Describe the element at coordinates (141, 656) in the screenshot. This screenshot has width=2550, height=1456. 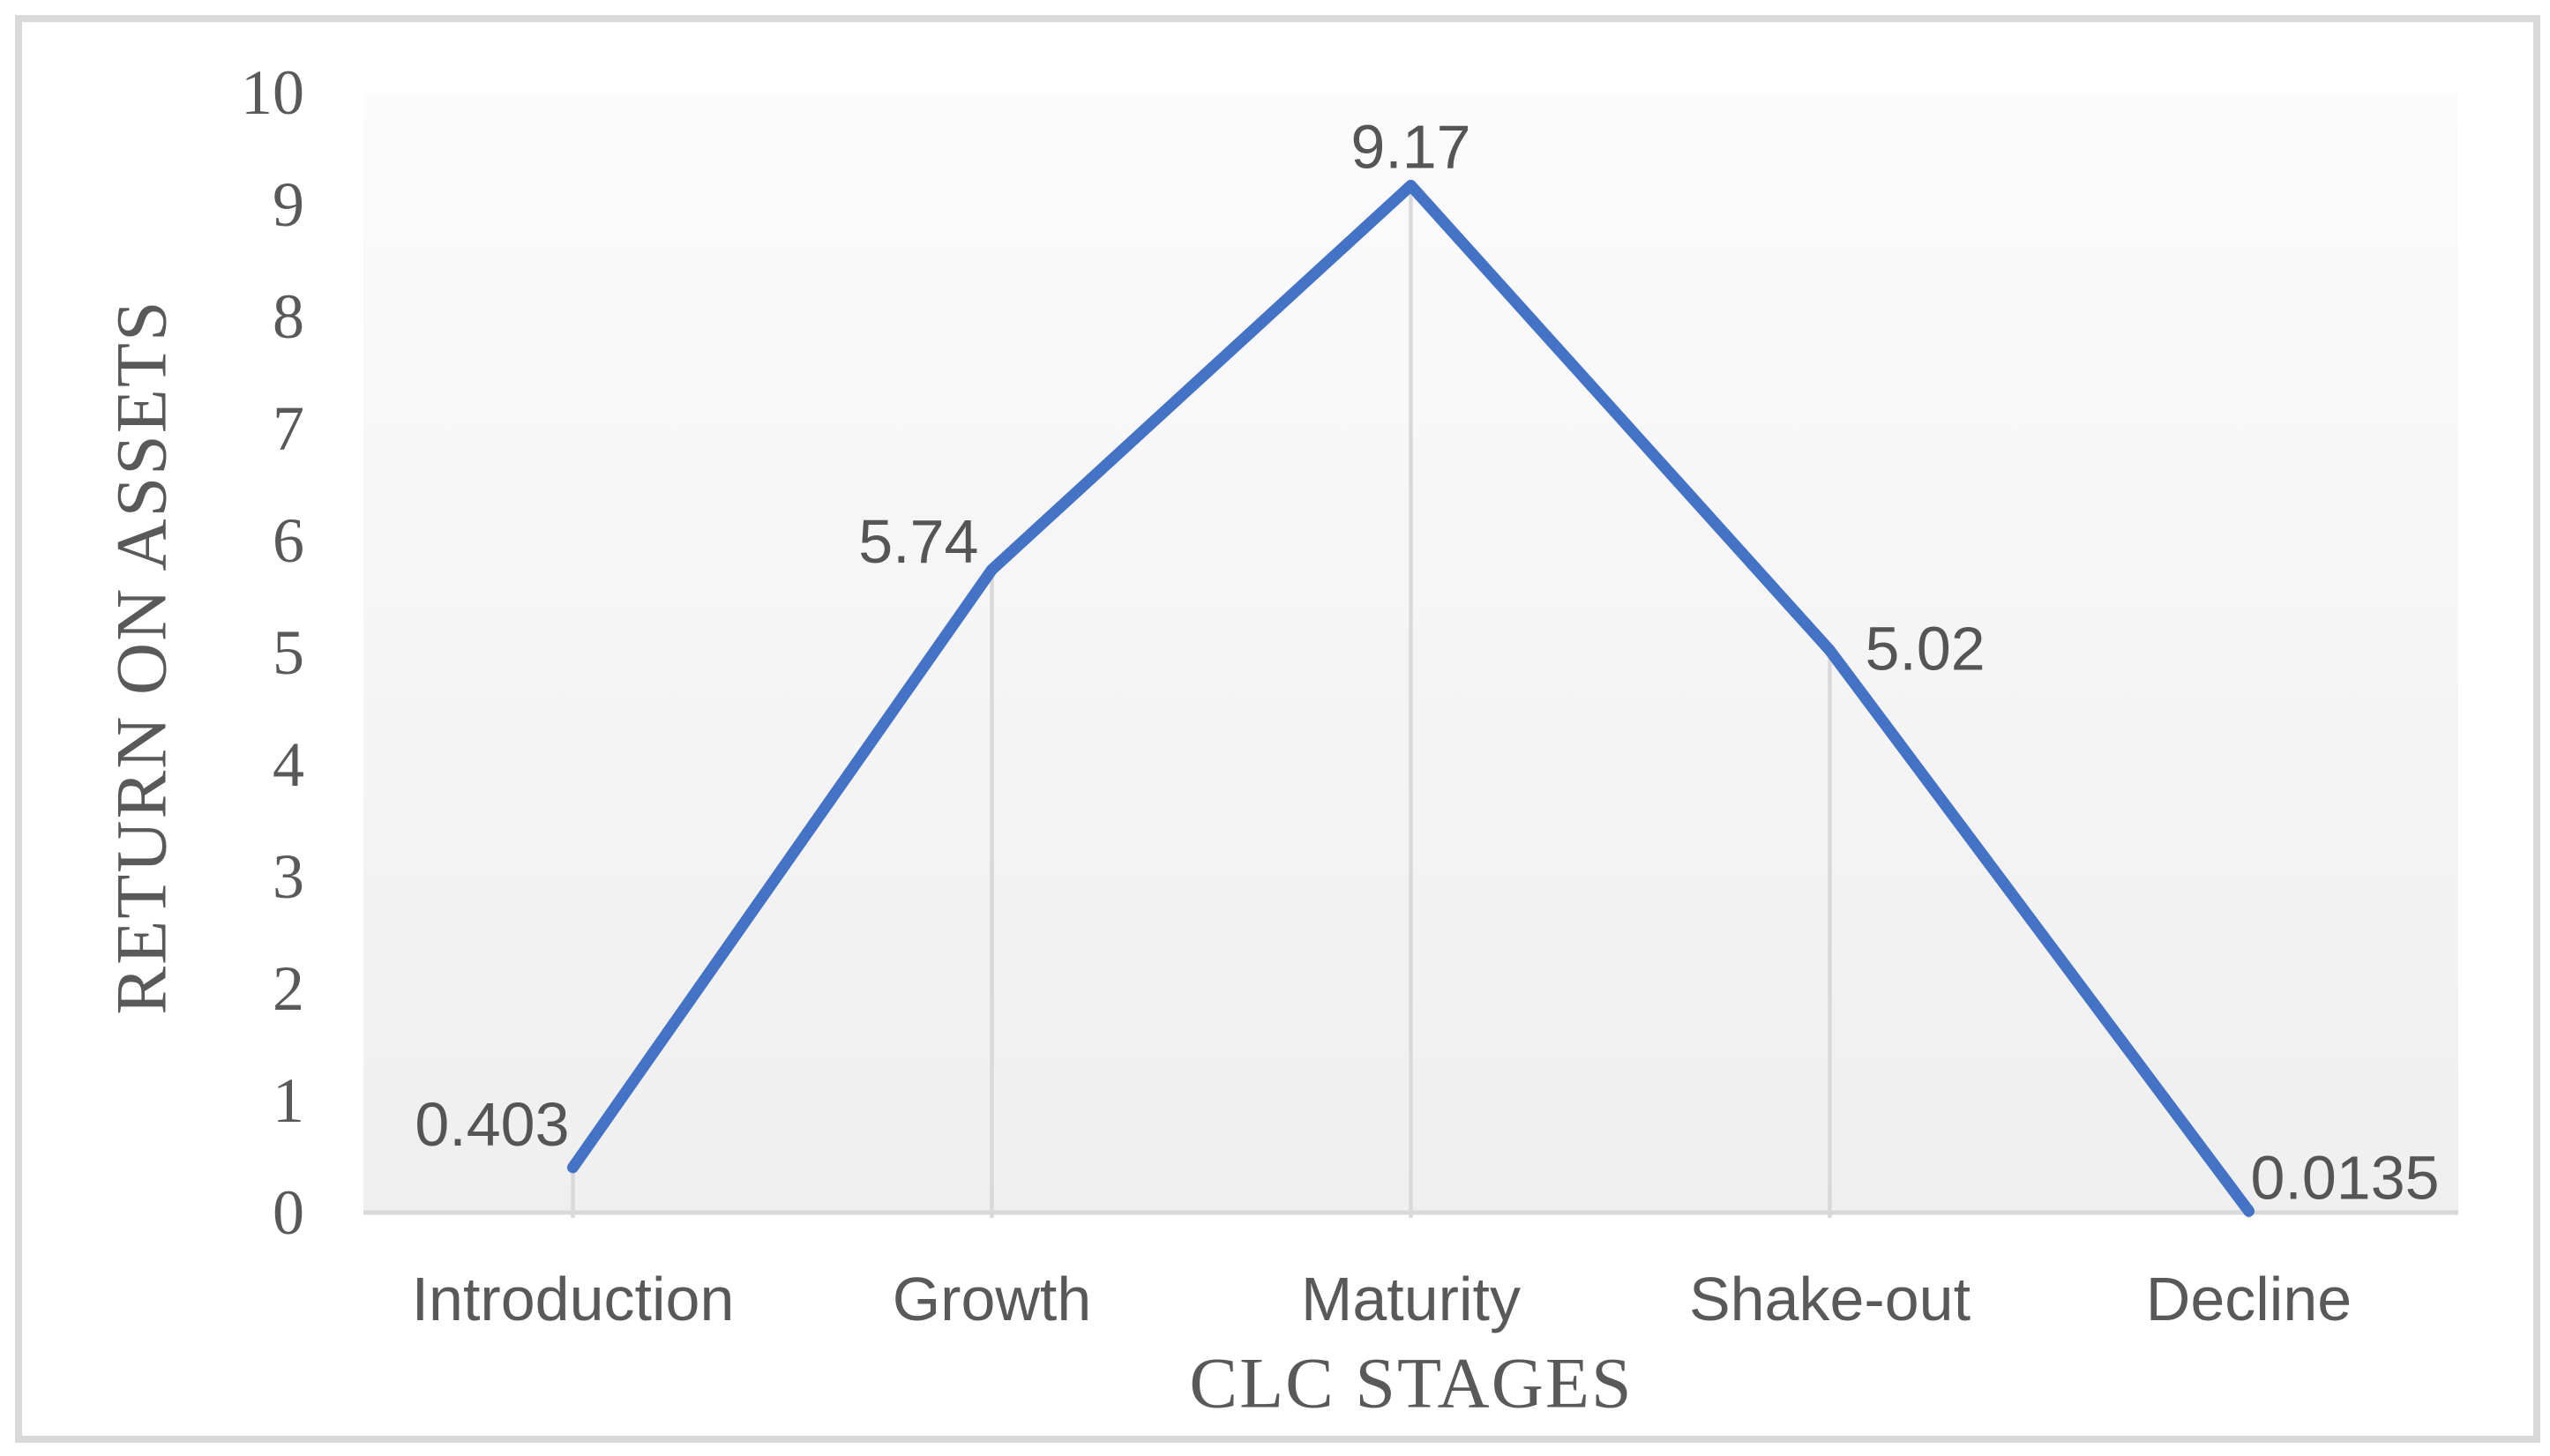
I see `y-axis-title: RETURN ON ASSETS` at that location.